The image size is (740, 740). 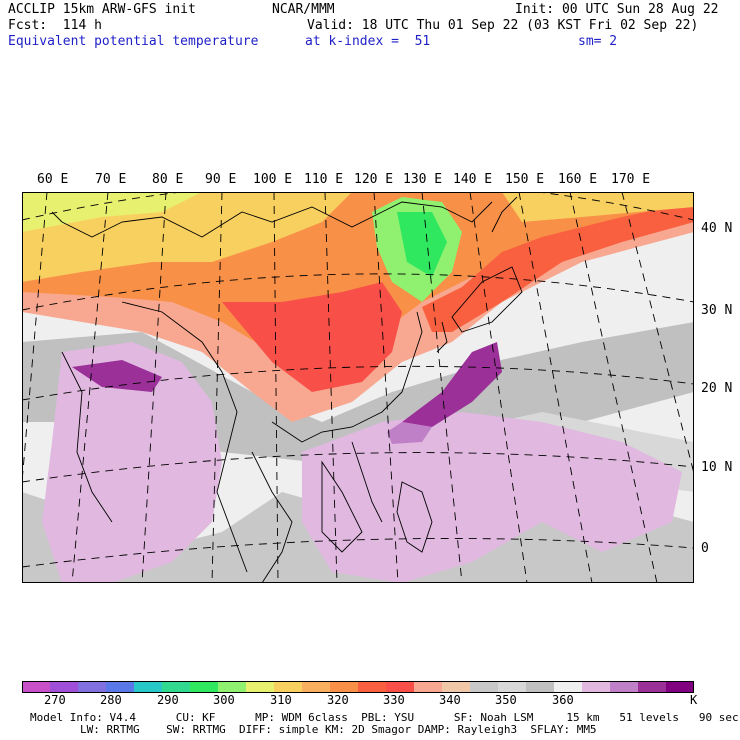 What do you see at coordinates (578, 179) in the screenshot?
I see `longitude-label: 160 E` at bounding box center [578, 179].